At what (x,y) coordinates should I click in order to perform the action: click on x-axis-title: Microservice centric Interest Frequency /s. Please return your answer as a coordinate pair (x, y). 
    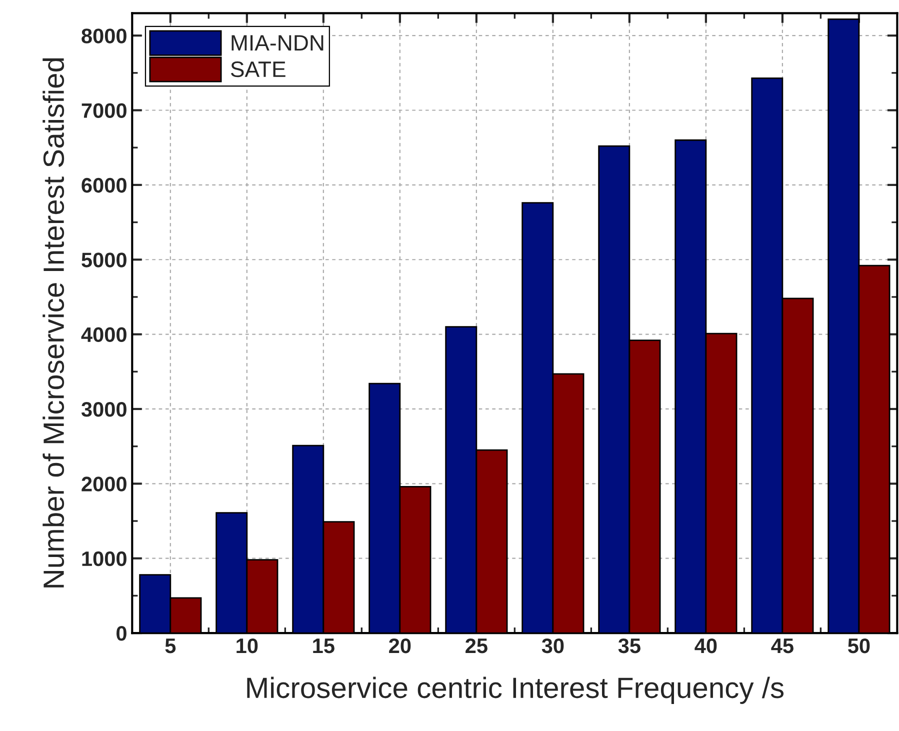
    Looking at the image, I should click on (515, 690).